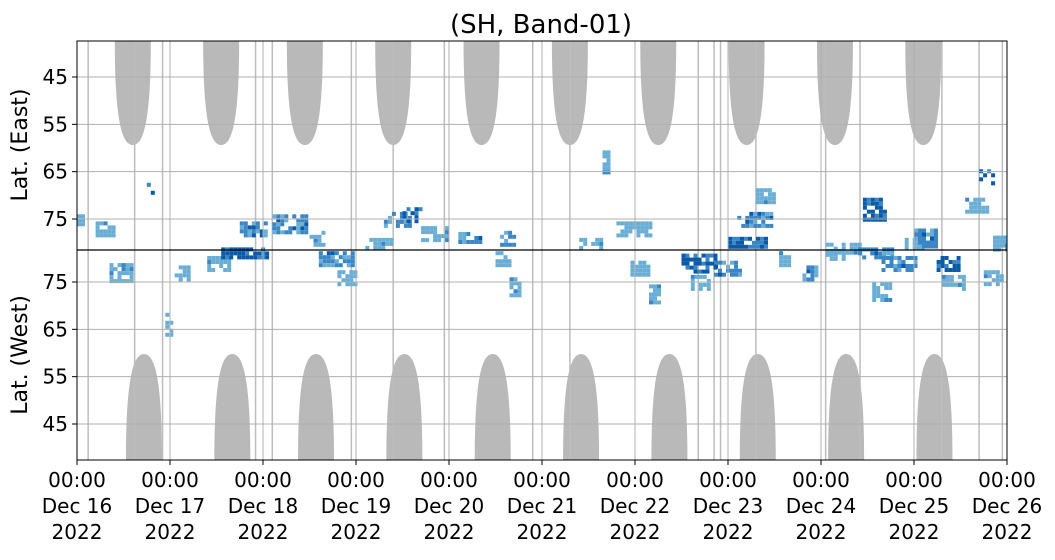 This screenshot has width=1055, height=560. I want to click on x-tick-label: Dec 19, so click(356, 506).